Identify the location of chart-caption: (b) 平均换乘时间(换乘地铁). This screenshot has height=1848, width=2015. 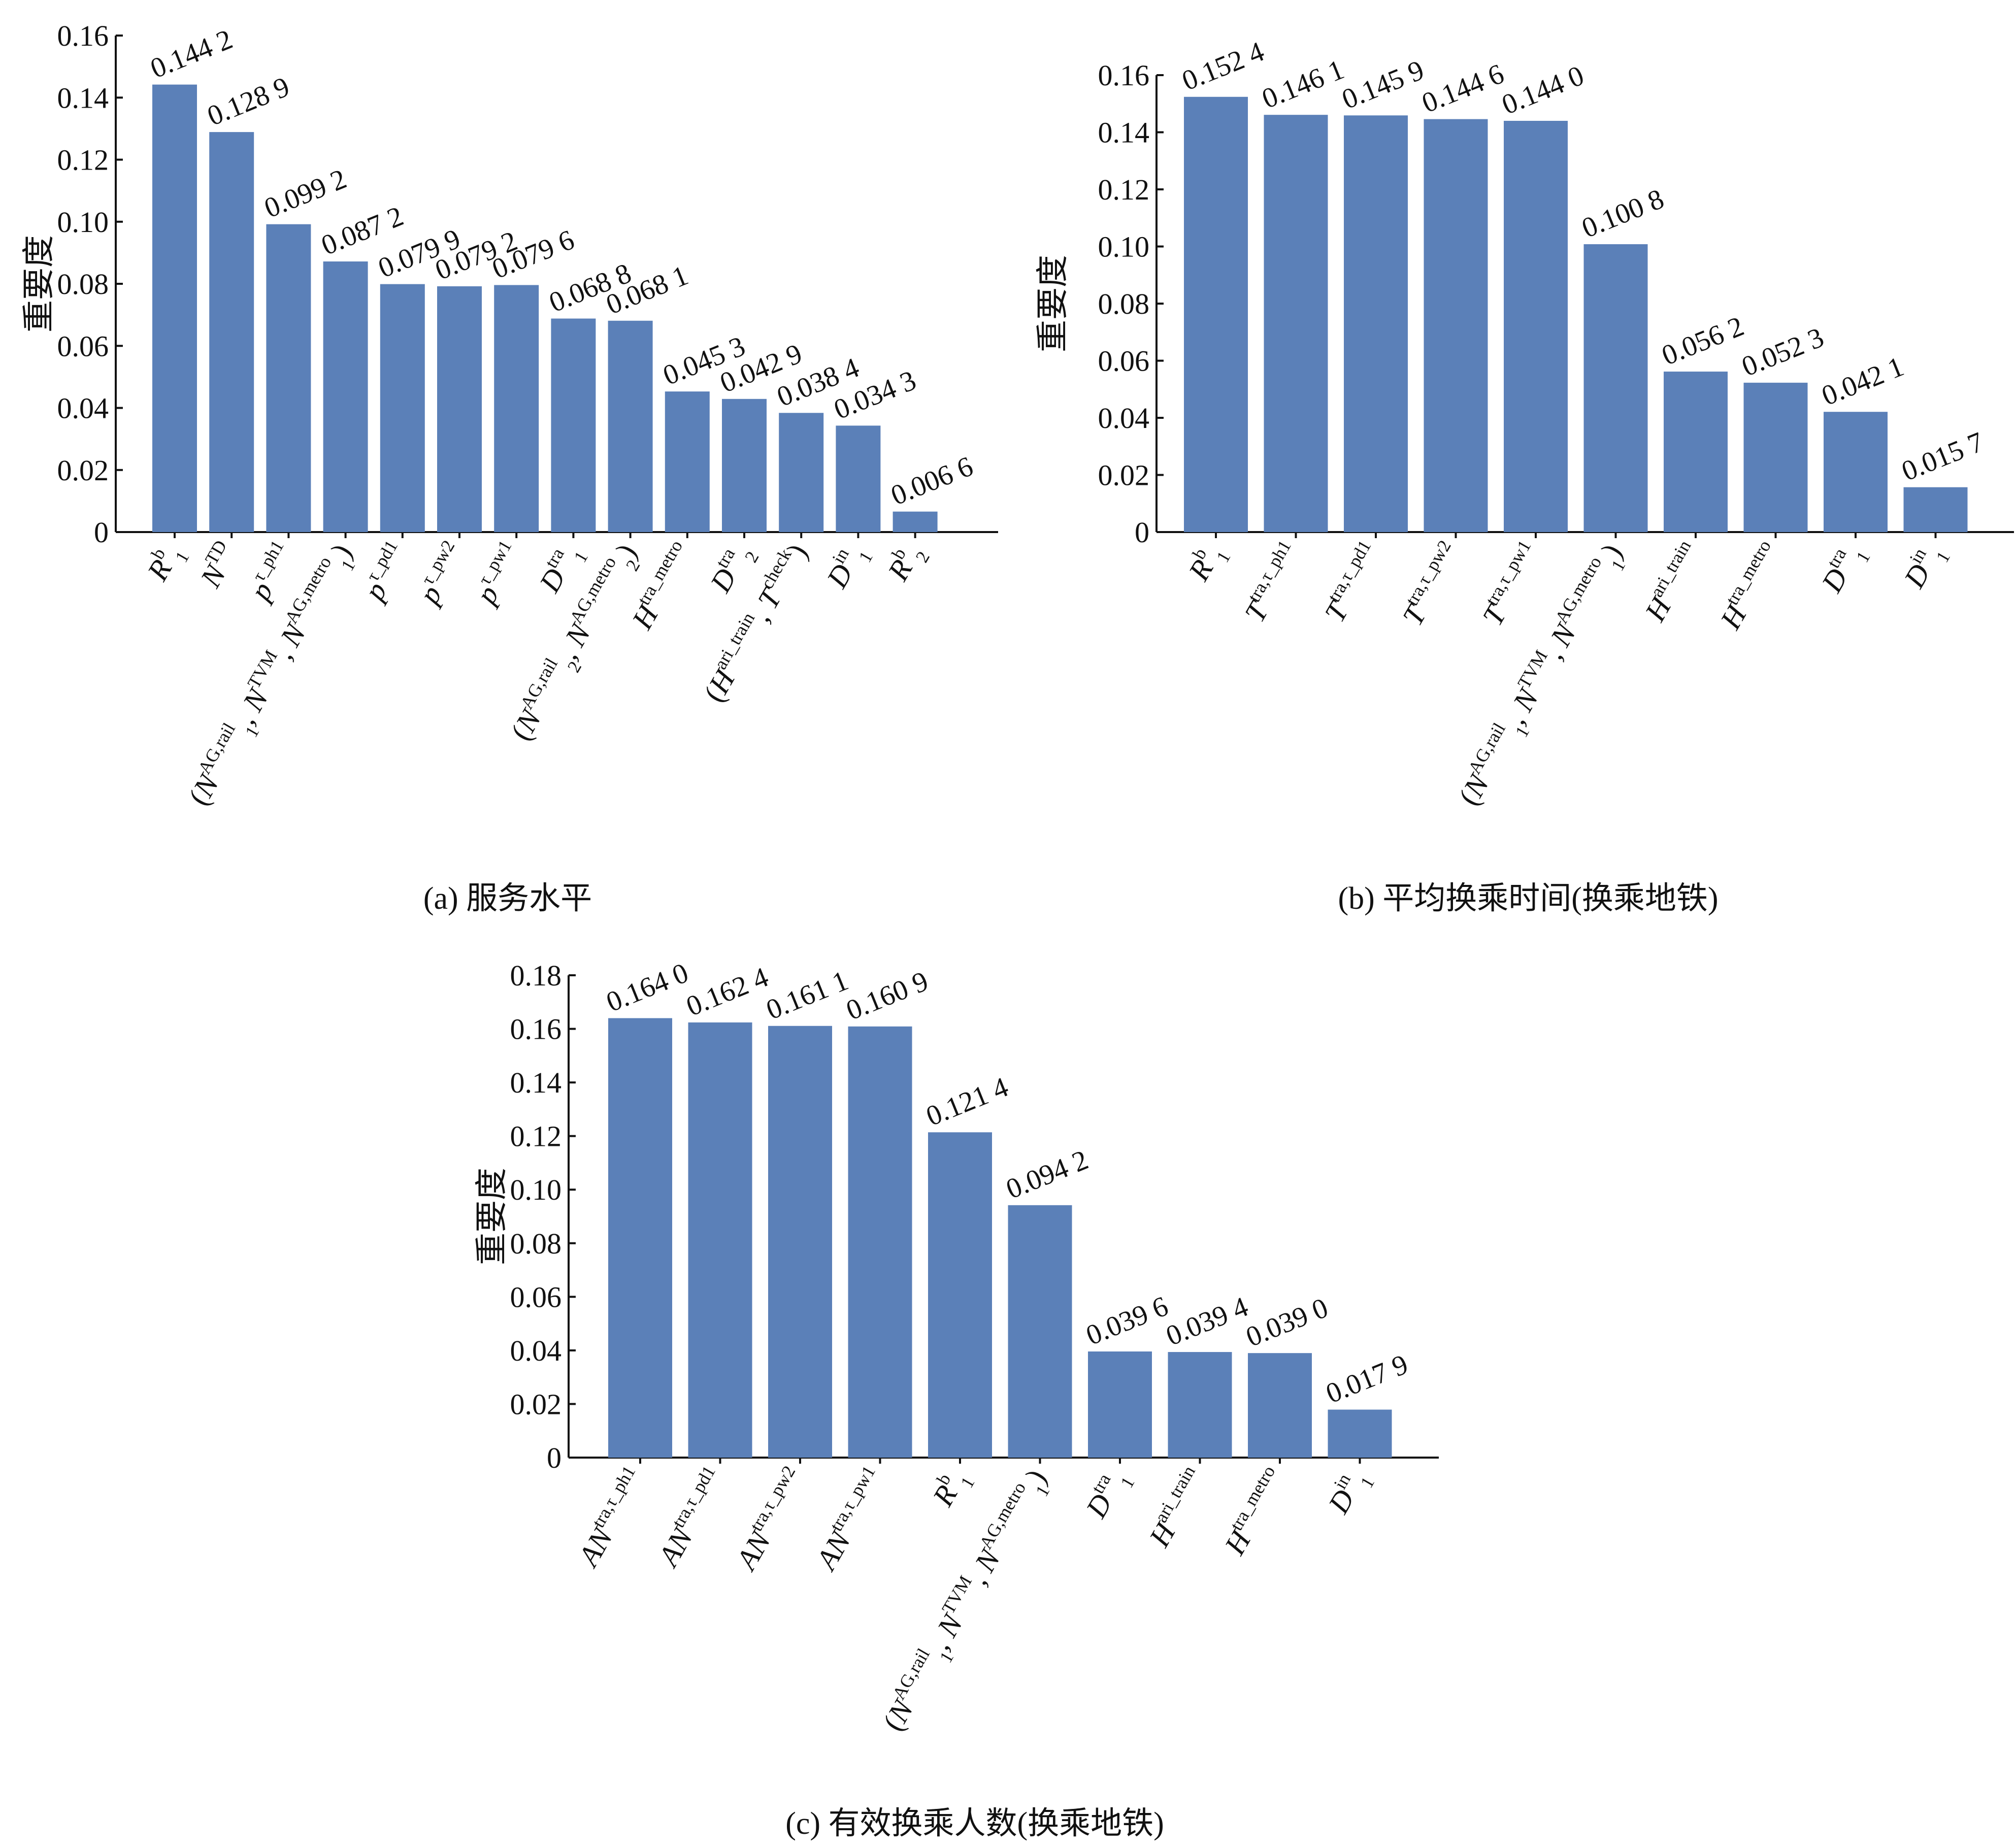
(1528, 898).